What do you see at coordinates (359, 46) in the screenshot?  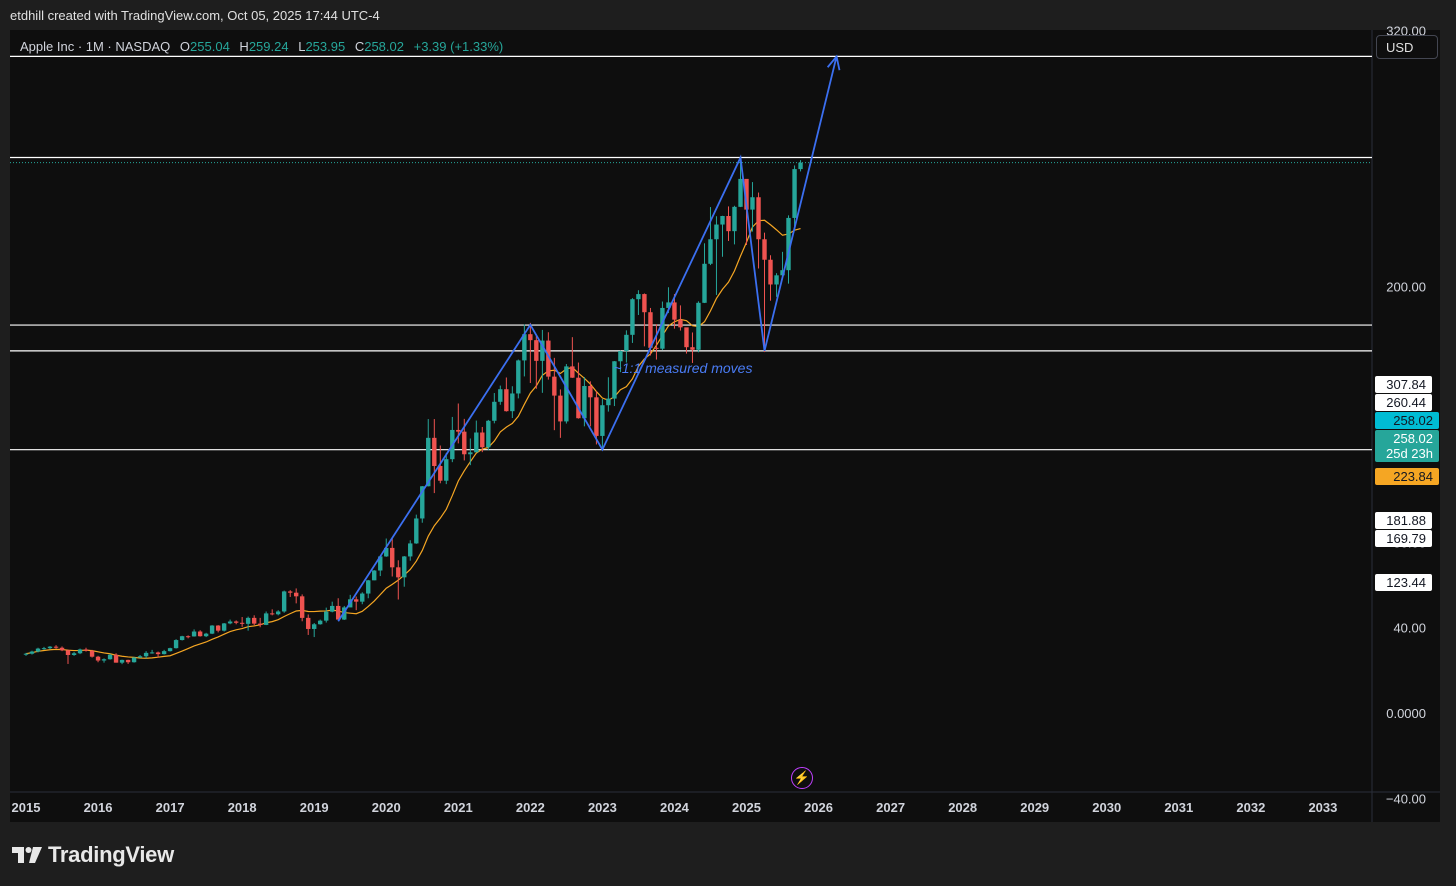 I see `close-label: C` at bounding box center [359, 46].